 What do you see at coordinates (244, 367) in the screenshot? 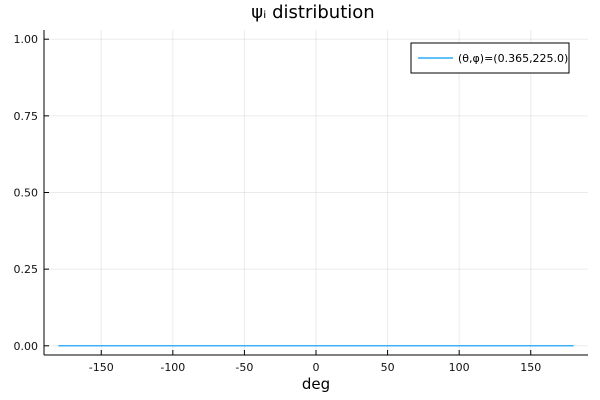
I see `x-tick-label: -50` at bounding box center [244, 367].